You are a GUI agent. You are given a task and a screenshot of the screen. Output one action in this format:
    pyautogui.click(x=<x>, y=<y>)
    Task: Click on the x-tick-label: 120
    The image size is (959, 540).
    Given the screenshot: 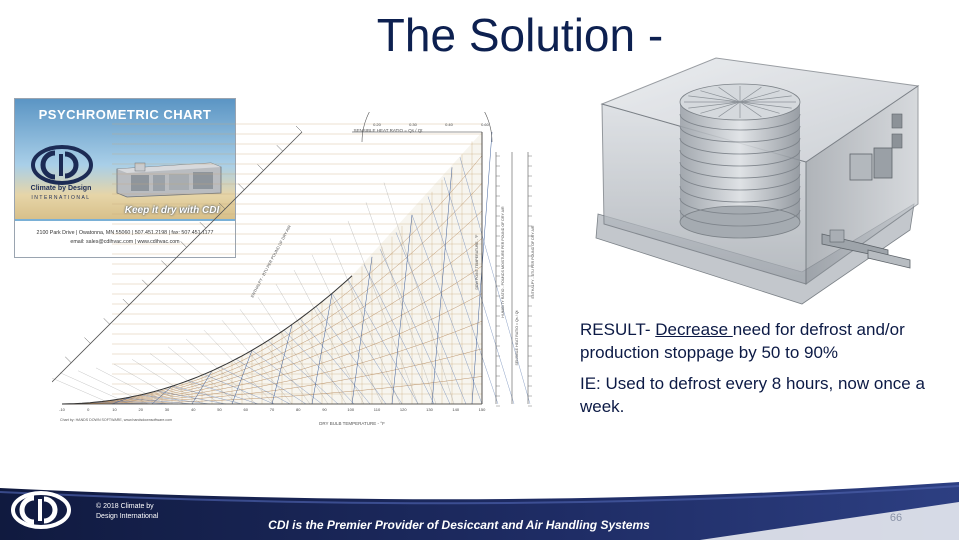 What is the action you would take?
    pyautogui.click(x=403, y=409)
    